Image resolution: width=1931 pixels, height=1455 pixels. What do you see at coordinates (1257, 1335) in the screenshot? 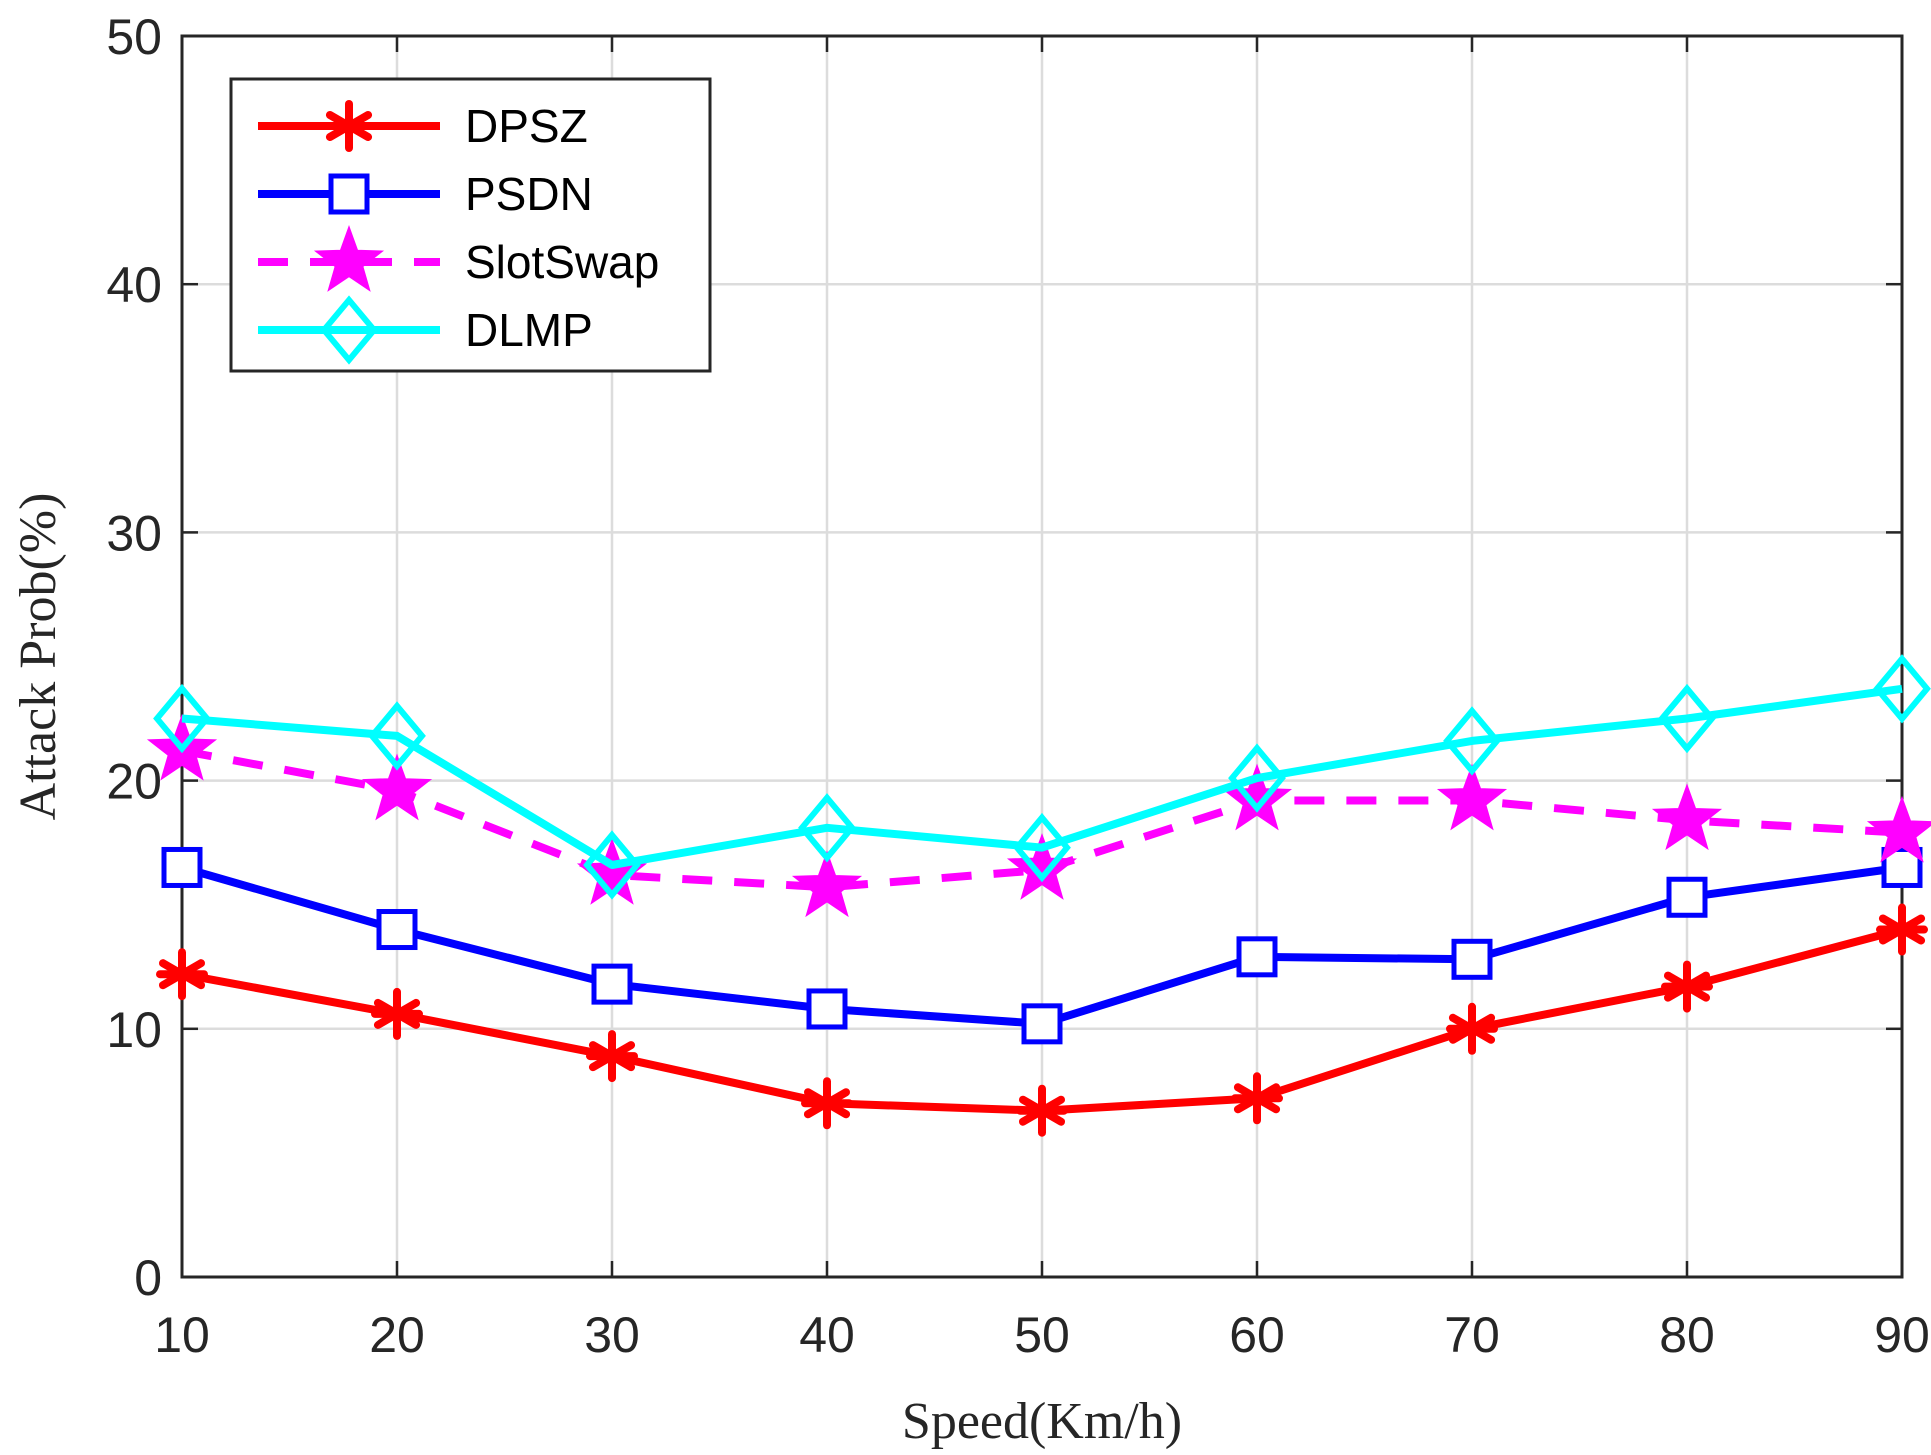
I see `x-tick-label: 60` at bounding box center [1257, 1335].